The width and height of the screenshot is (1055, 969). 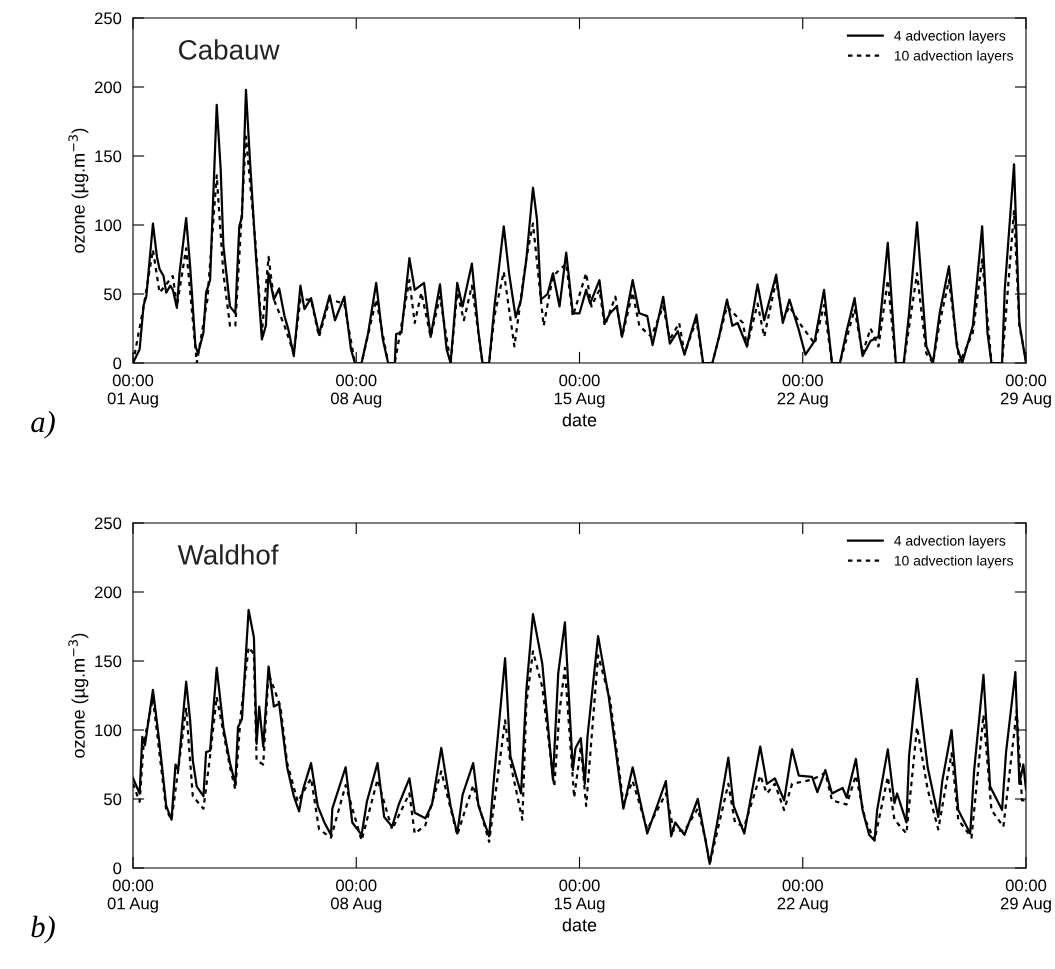 What do you see at coordinates (228, 554) in the screenshot?
I see `annotation: Waldhof` at bounding box center [228, 554].